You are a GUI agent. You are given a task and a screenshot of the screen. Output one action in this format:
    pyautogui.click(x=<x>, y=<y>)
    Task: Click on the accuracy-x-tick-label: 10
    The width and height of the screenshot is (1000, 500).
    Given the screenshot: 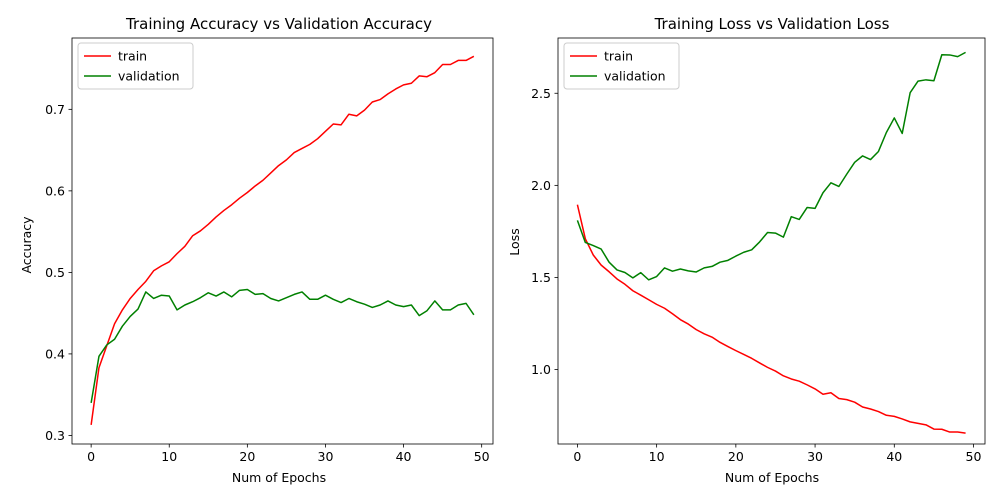 What is the action you would take?
    pyautogui.click(x=169, y=456)
    